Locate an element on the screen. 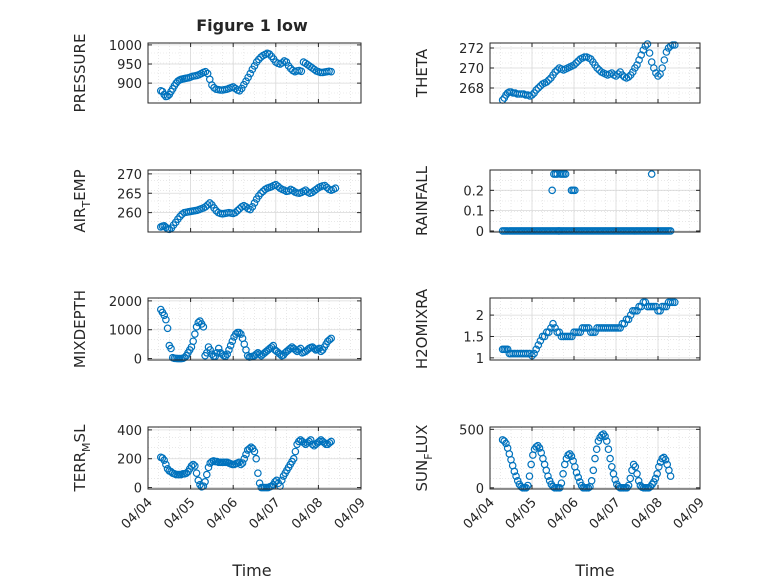 This screenshot has height=583, width=778. y-tick-label: 500 is located at coordinates (471, 430).